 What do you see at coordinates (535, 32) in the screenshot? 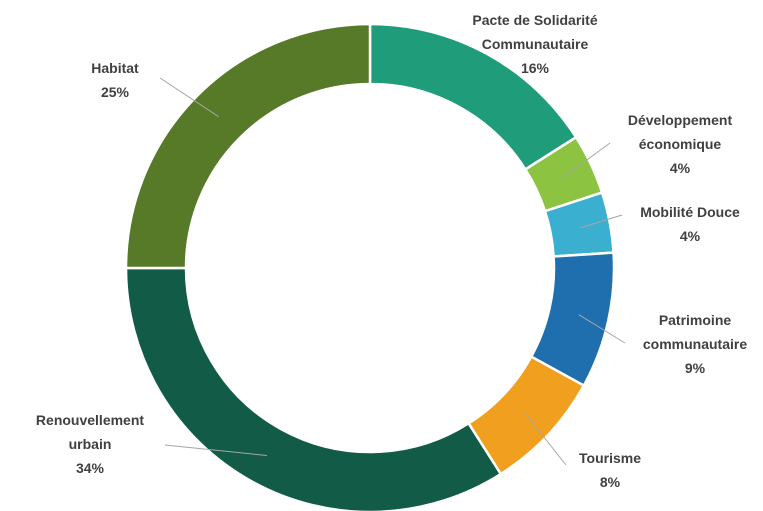
I see `category-label: Pacte de Solidarité Communautaire` at bounding box center [535, 32].